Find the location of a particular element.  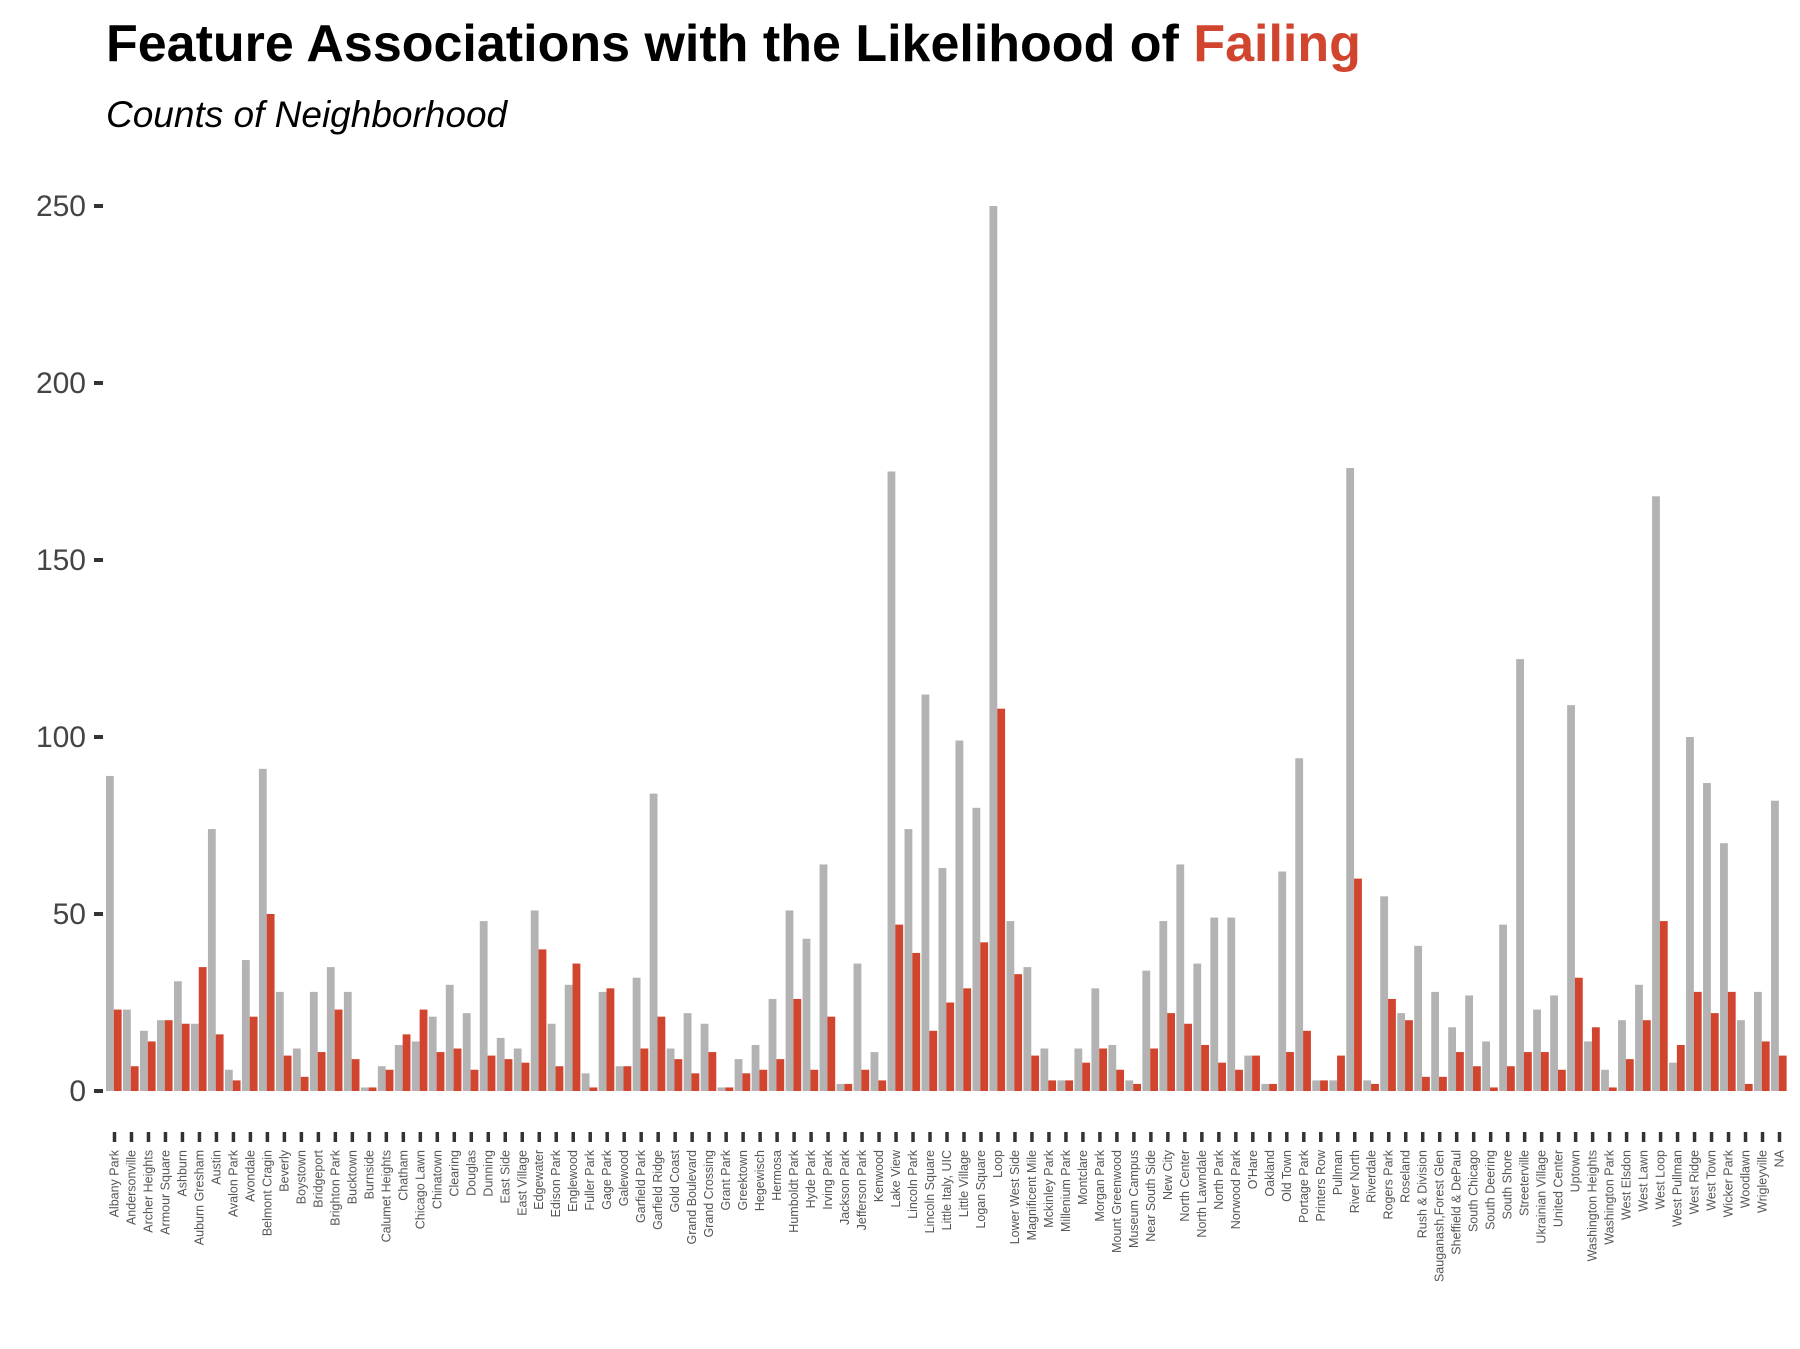

x-tick-label: Sheffield & DePaul is located at coordinates (1457, 1202).